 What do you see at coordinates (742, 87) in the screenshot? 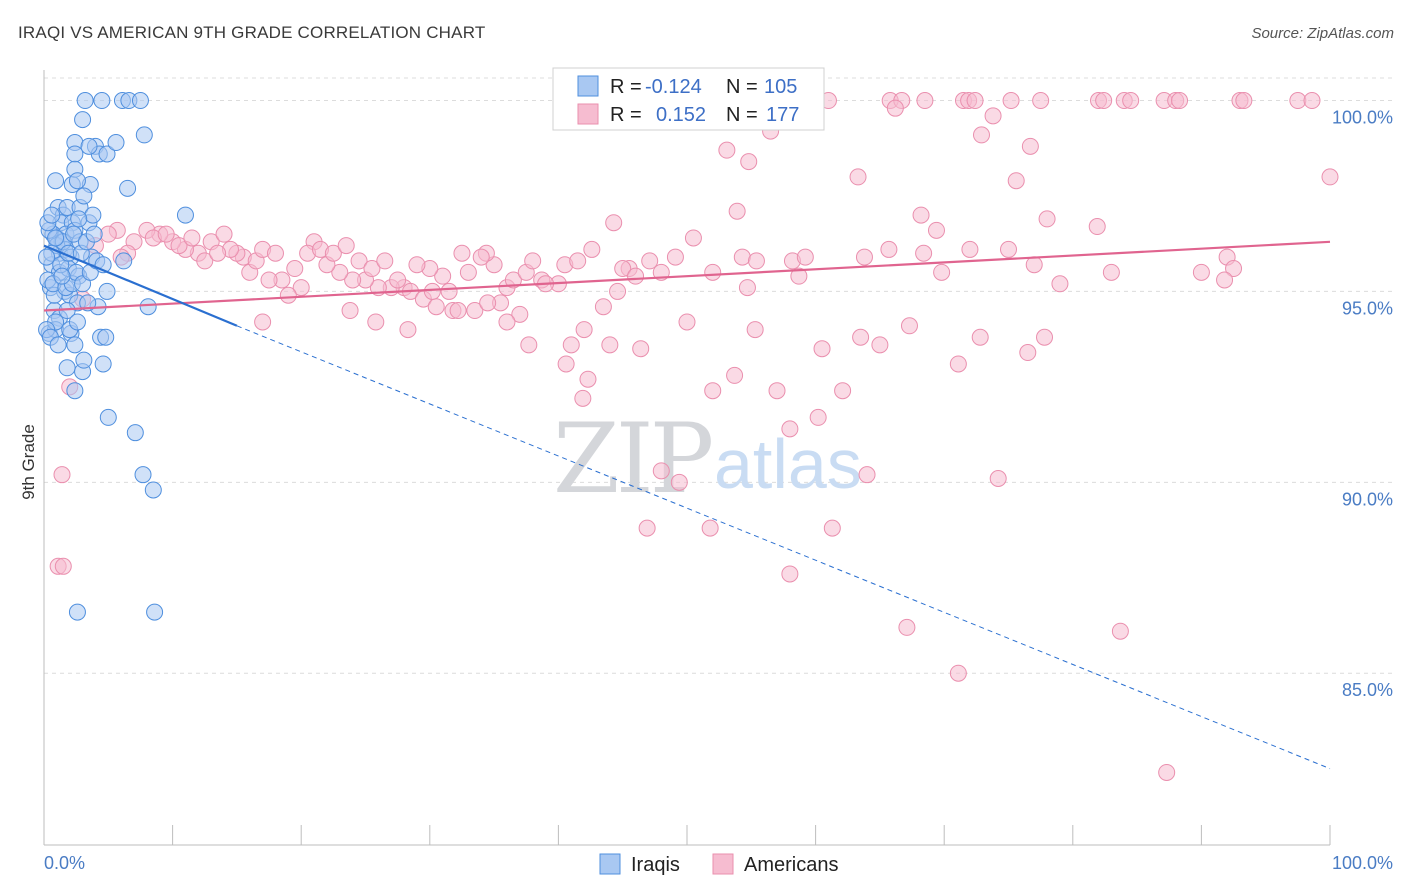
I see `legend-n-label-1: N =` at bounding box center [742, 87].